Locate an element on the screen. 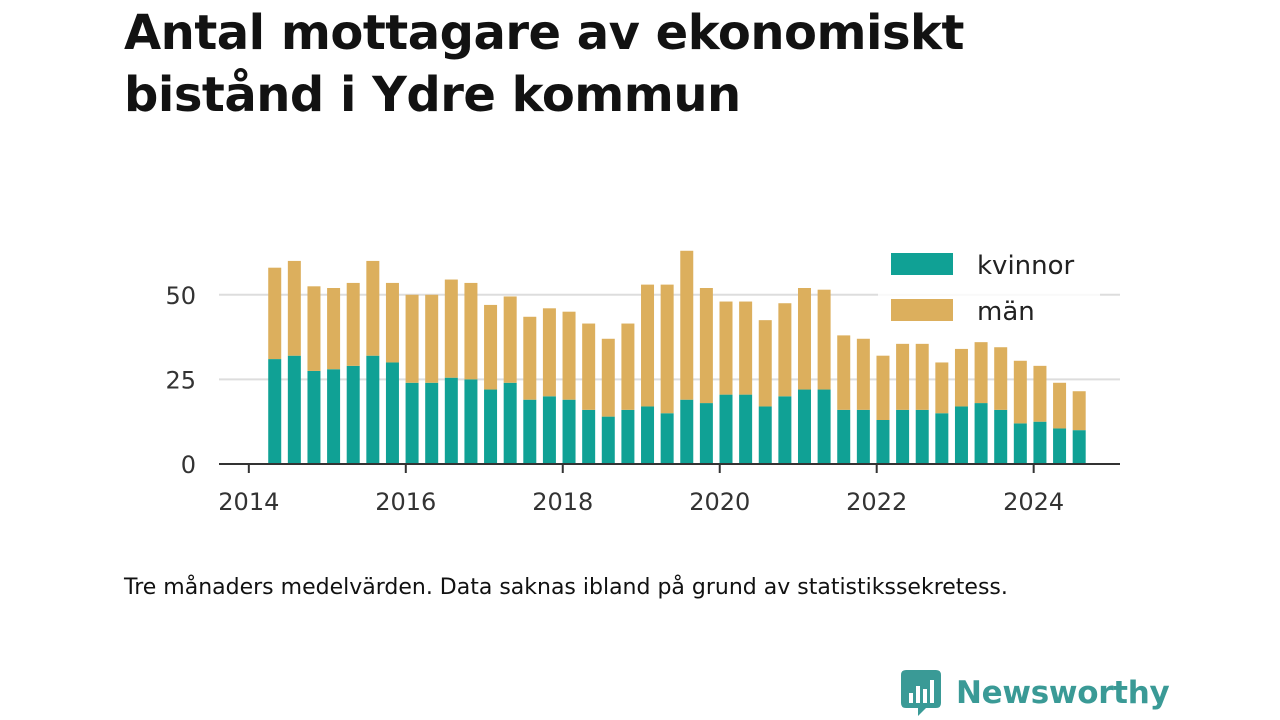  y-tick-label: 25 is located at coordinates (180, 380).